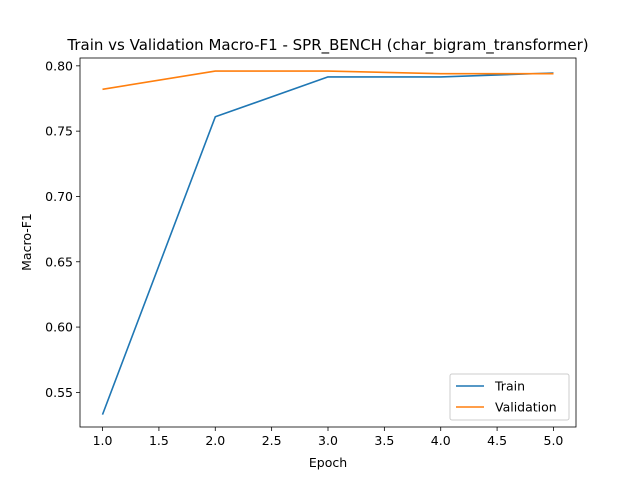 The image size is (640, 480). I want to click on legend-label-validation: Validation, so click(526, 407).